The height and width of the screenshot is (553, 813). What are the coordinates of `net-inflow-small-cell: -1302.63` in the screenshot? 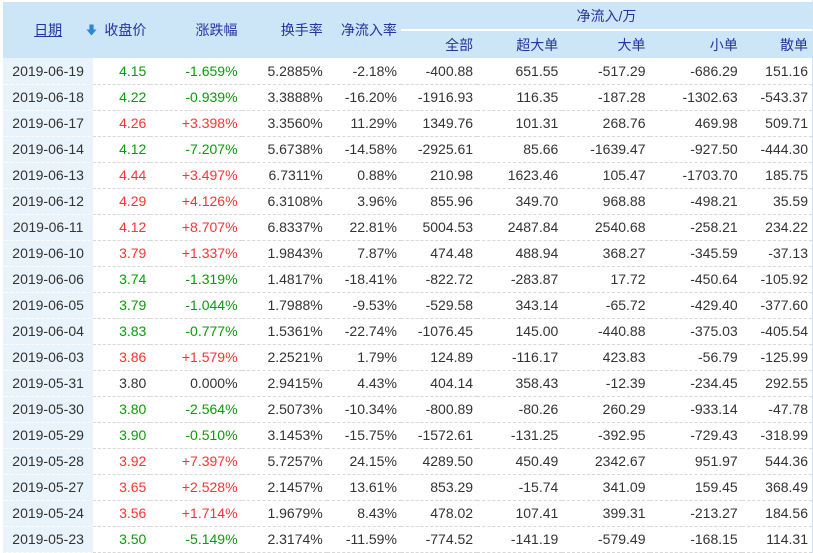 It's located at (695, 97).